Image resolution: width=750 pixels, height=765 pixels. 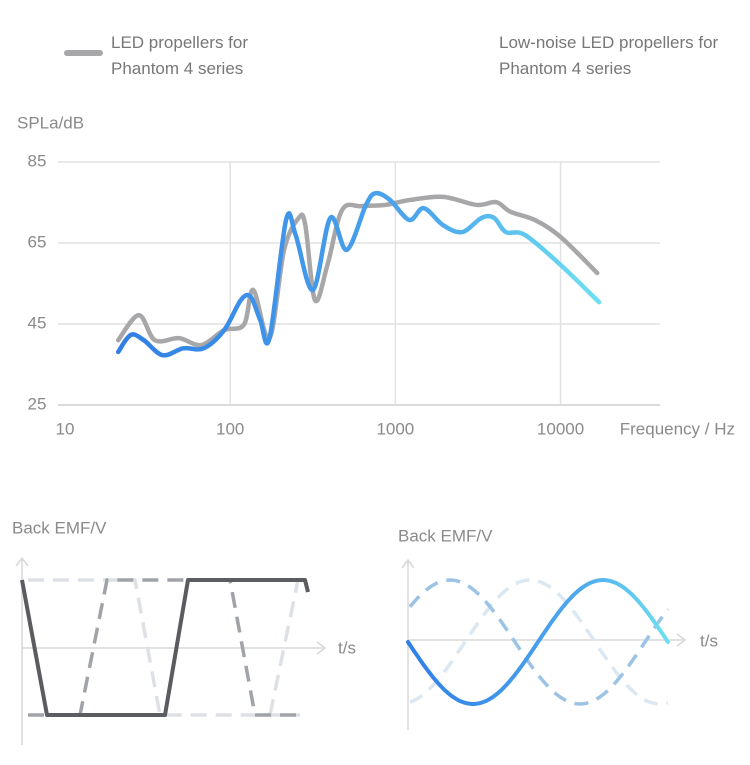 What do you see at coordinates (677, 428) in the screenshot?
I see `x-axis-label: Frequency / Hz` at bounding box center [677, 428].